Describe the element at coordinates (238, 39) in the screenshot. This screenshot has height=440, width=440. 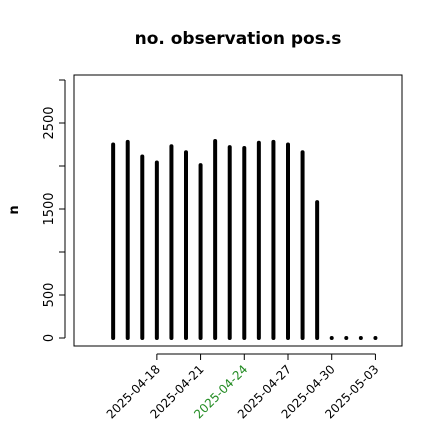
I see `chart-title: no. observation pos.s` at that location.